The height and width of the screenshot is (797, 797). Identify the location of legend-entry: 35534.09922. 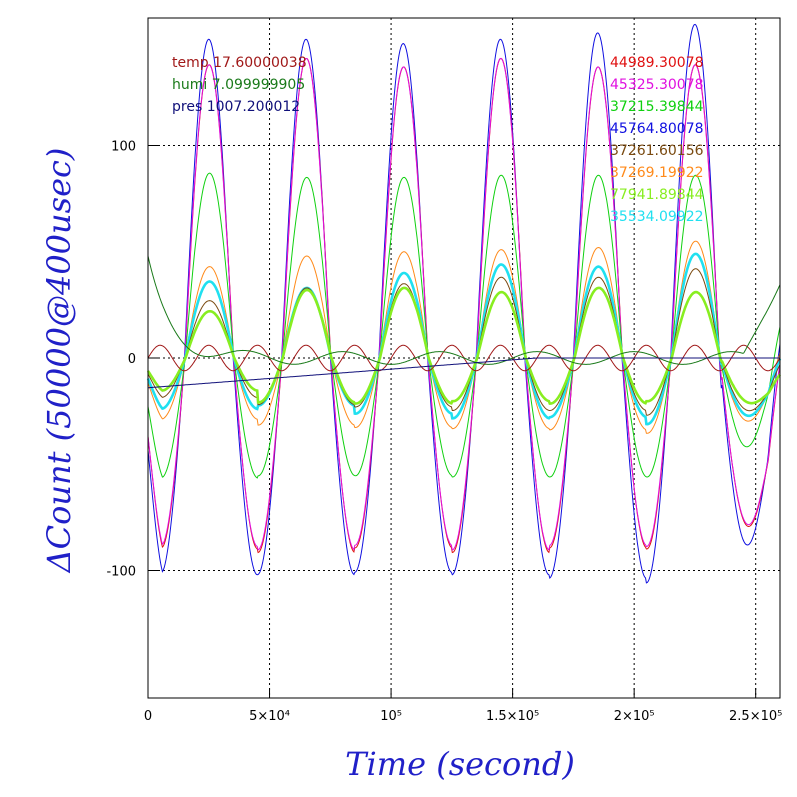
(657, 217).